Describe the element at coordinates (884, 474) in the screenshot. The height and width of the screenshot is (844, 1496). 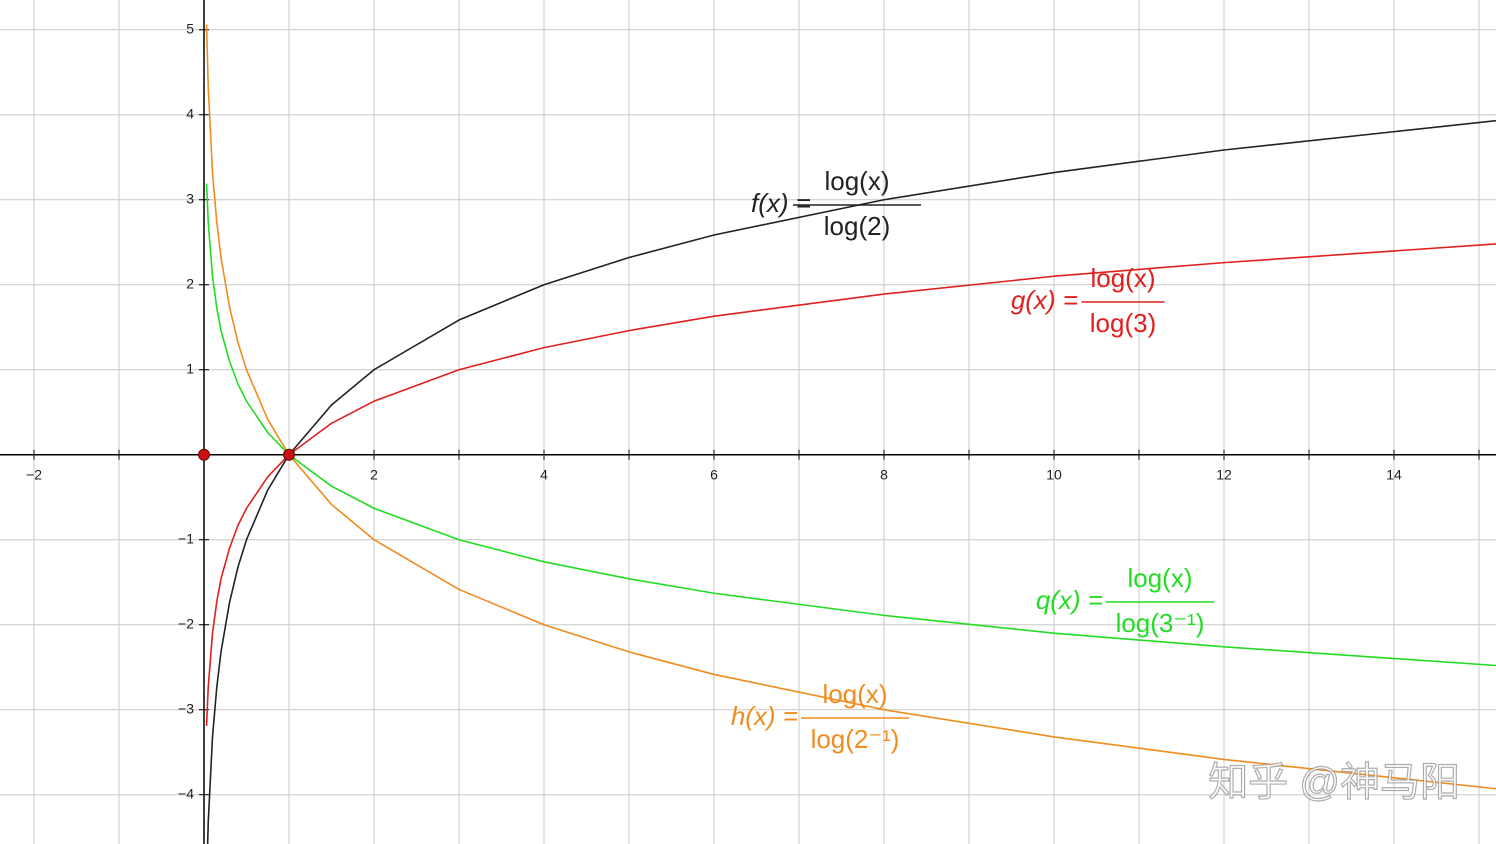
I see `x-tick-label: 8` at that location.